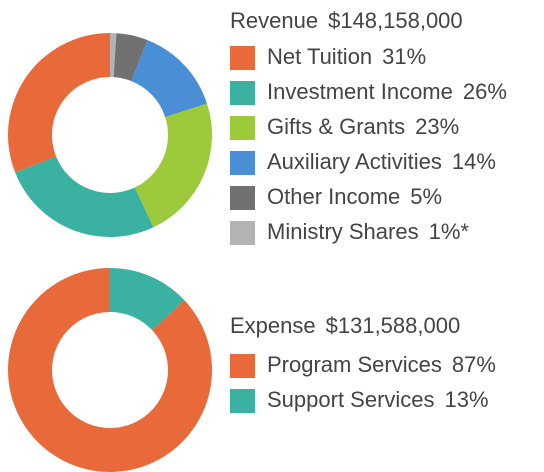 The width and height of the screenshot is (544, 472). I want to click on legend-title: Expense, so click(273, 325).